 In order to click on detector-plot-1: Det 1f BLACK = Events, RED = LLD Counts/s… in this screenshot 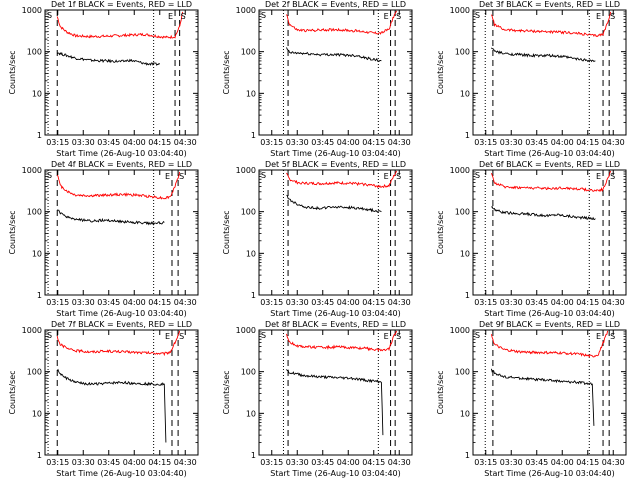, I will do `click(103, 79)`.